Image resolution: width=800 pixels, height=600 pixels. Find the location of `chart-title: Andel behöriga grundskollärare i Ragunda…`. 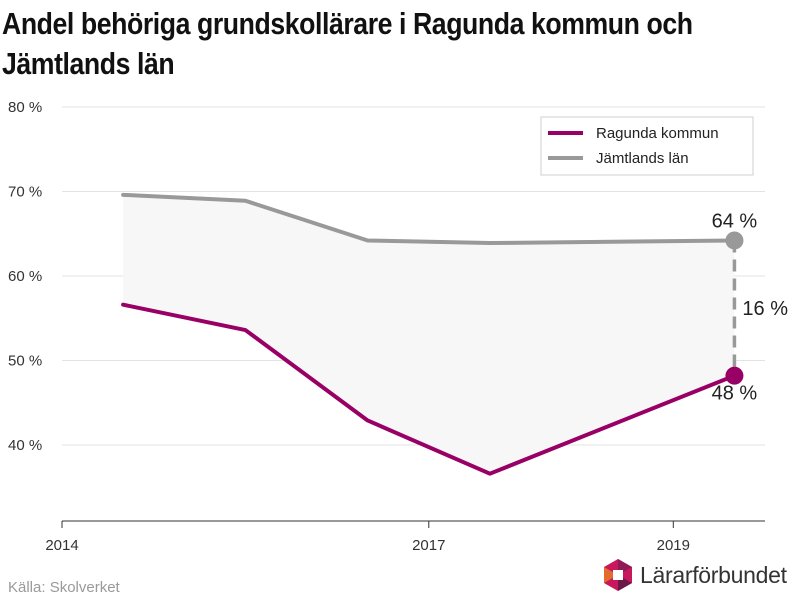

chart-title: Andel behöriga grundskollärare i Ragunda… is located at coordinates (347, 44).